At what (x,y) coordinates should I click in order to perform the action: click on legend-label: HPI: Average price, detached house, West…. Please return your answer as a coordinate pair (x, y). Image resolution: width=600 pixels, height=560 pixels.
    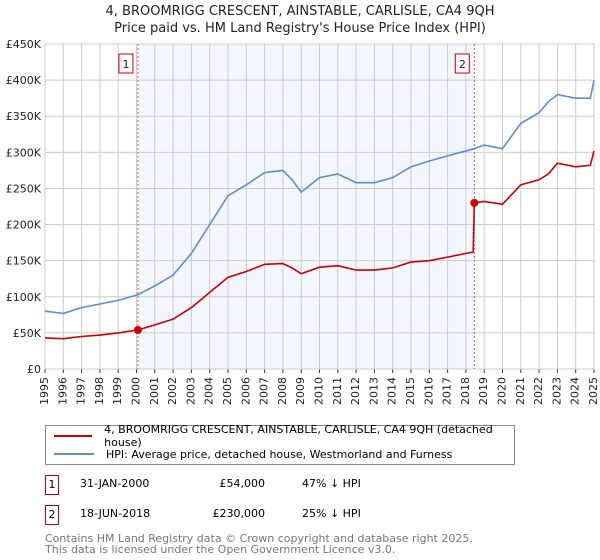
    Looking at the image, I should click on (279, 454).